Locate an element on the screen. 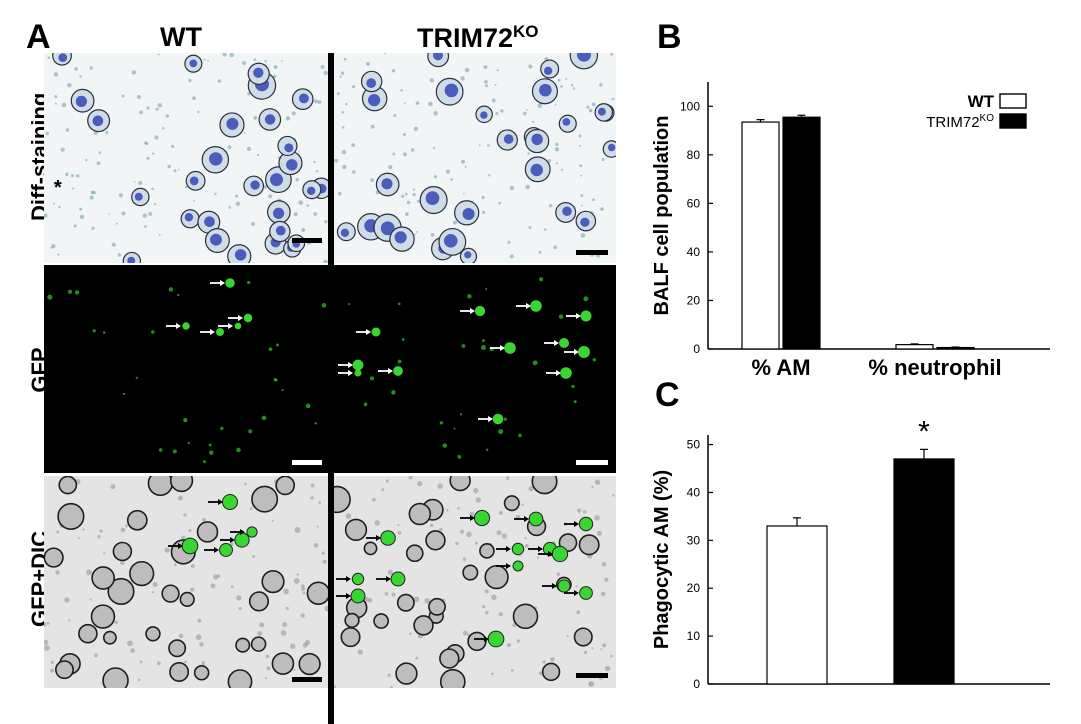 This screenshot has width=1081, height=724. image-diff-wt: * is located at coordinates (186, 158).